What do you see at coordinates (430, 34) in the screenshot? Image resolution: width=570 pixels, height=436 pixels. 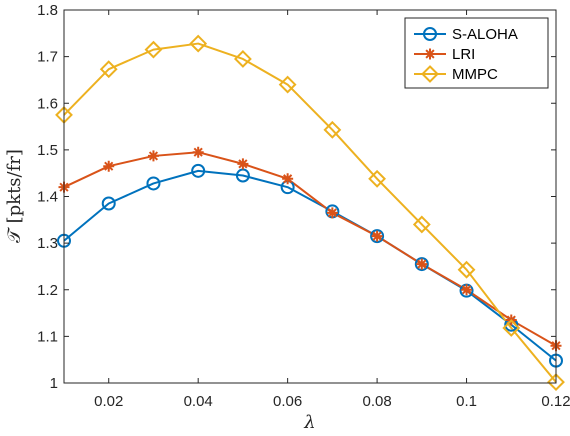 I see `legend-marker-s-aloha` at bounding box center [430, 34].